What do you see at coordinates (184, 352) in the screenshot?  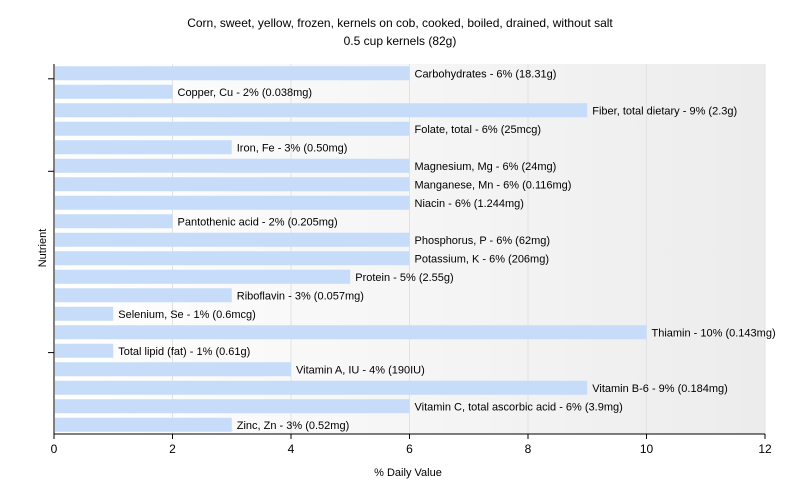 I see `bar-label: Total lipid (fat) - 1% (0.61g)` at bounding box center [184, 352].